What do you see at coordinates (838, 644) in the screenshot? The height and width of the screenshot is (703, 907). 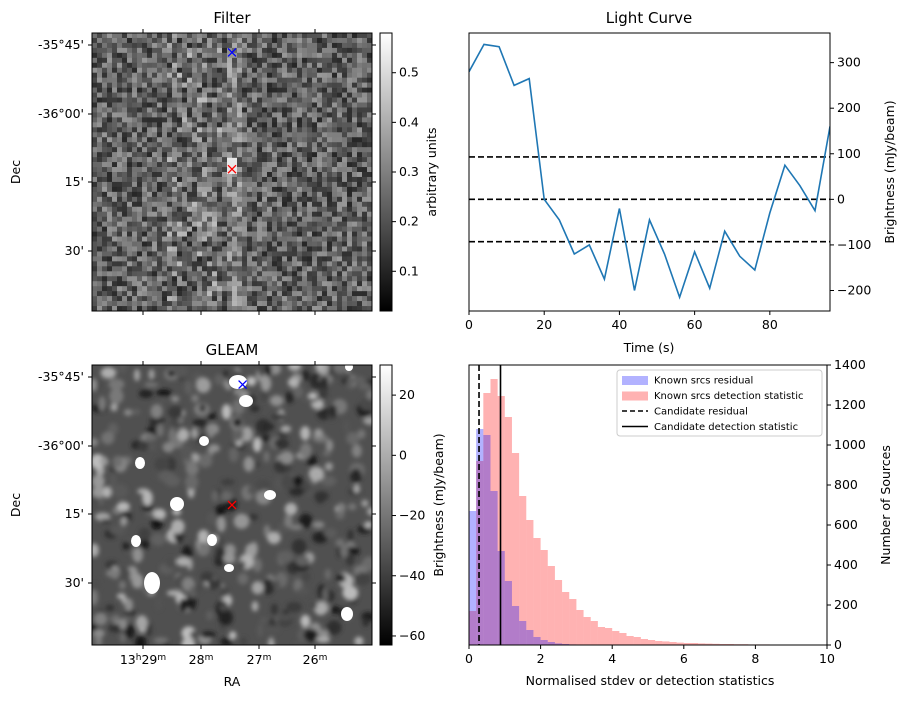 I see `histogram-ytick-label: 0` at bounding box center [838, 644].